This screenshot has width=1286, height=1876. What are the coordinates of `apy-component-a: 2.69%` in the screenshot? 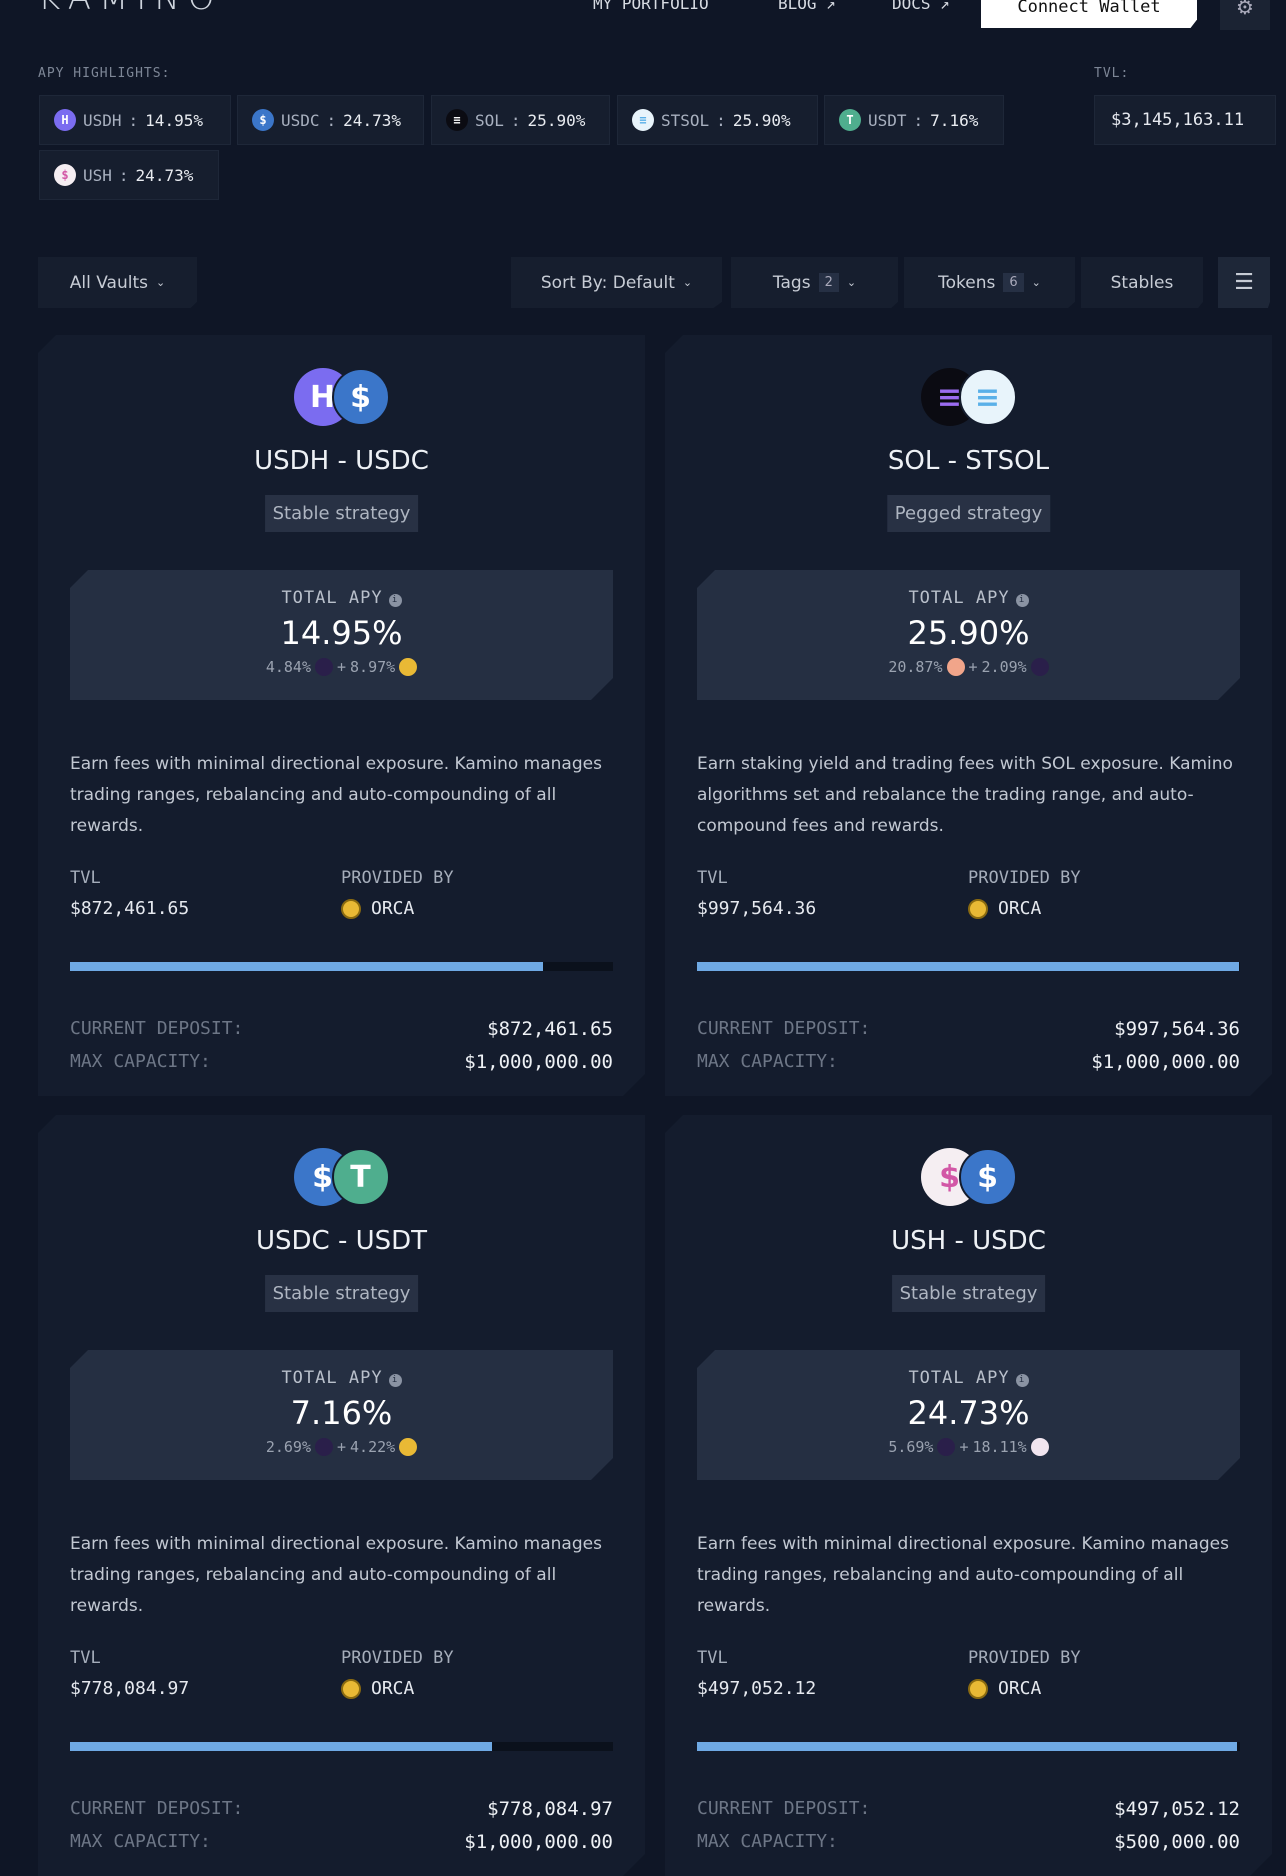 It's located at (288, 1447).